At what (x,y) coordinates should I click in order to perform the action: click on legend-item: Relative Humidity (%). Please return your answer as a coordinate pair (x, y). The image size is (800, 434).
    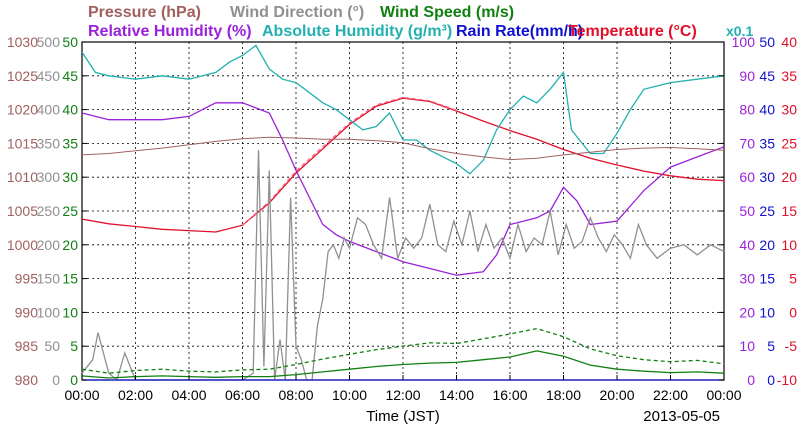
    Looking at the image, I should click on (170, 31).